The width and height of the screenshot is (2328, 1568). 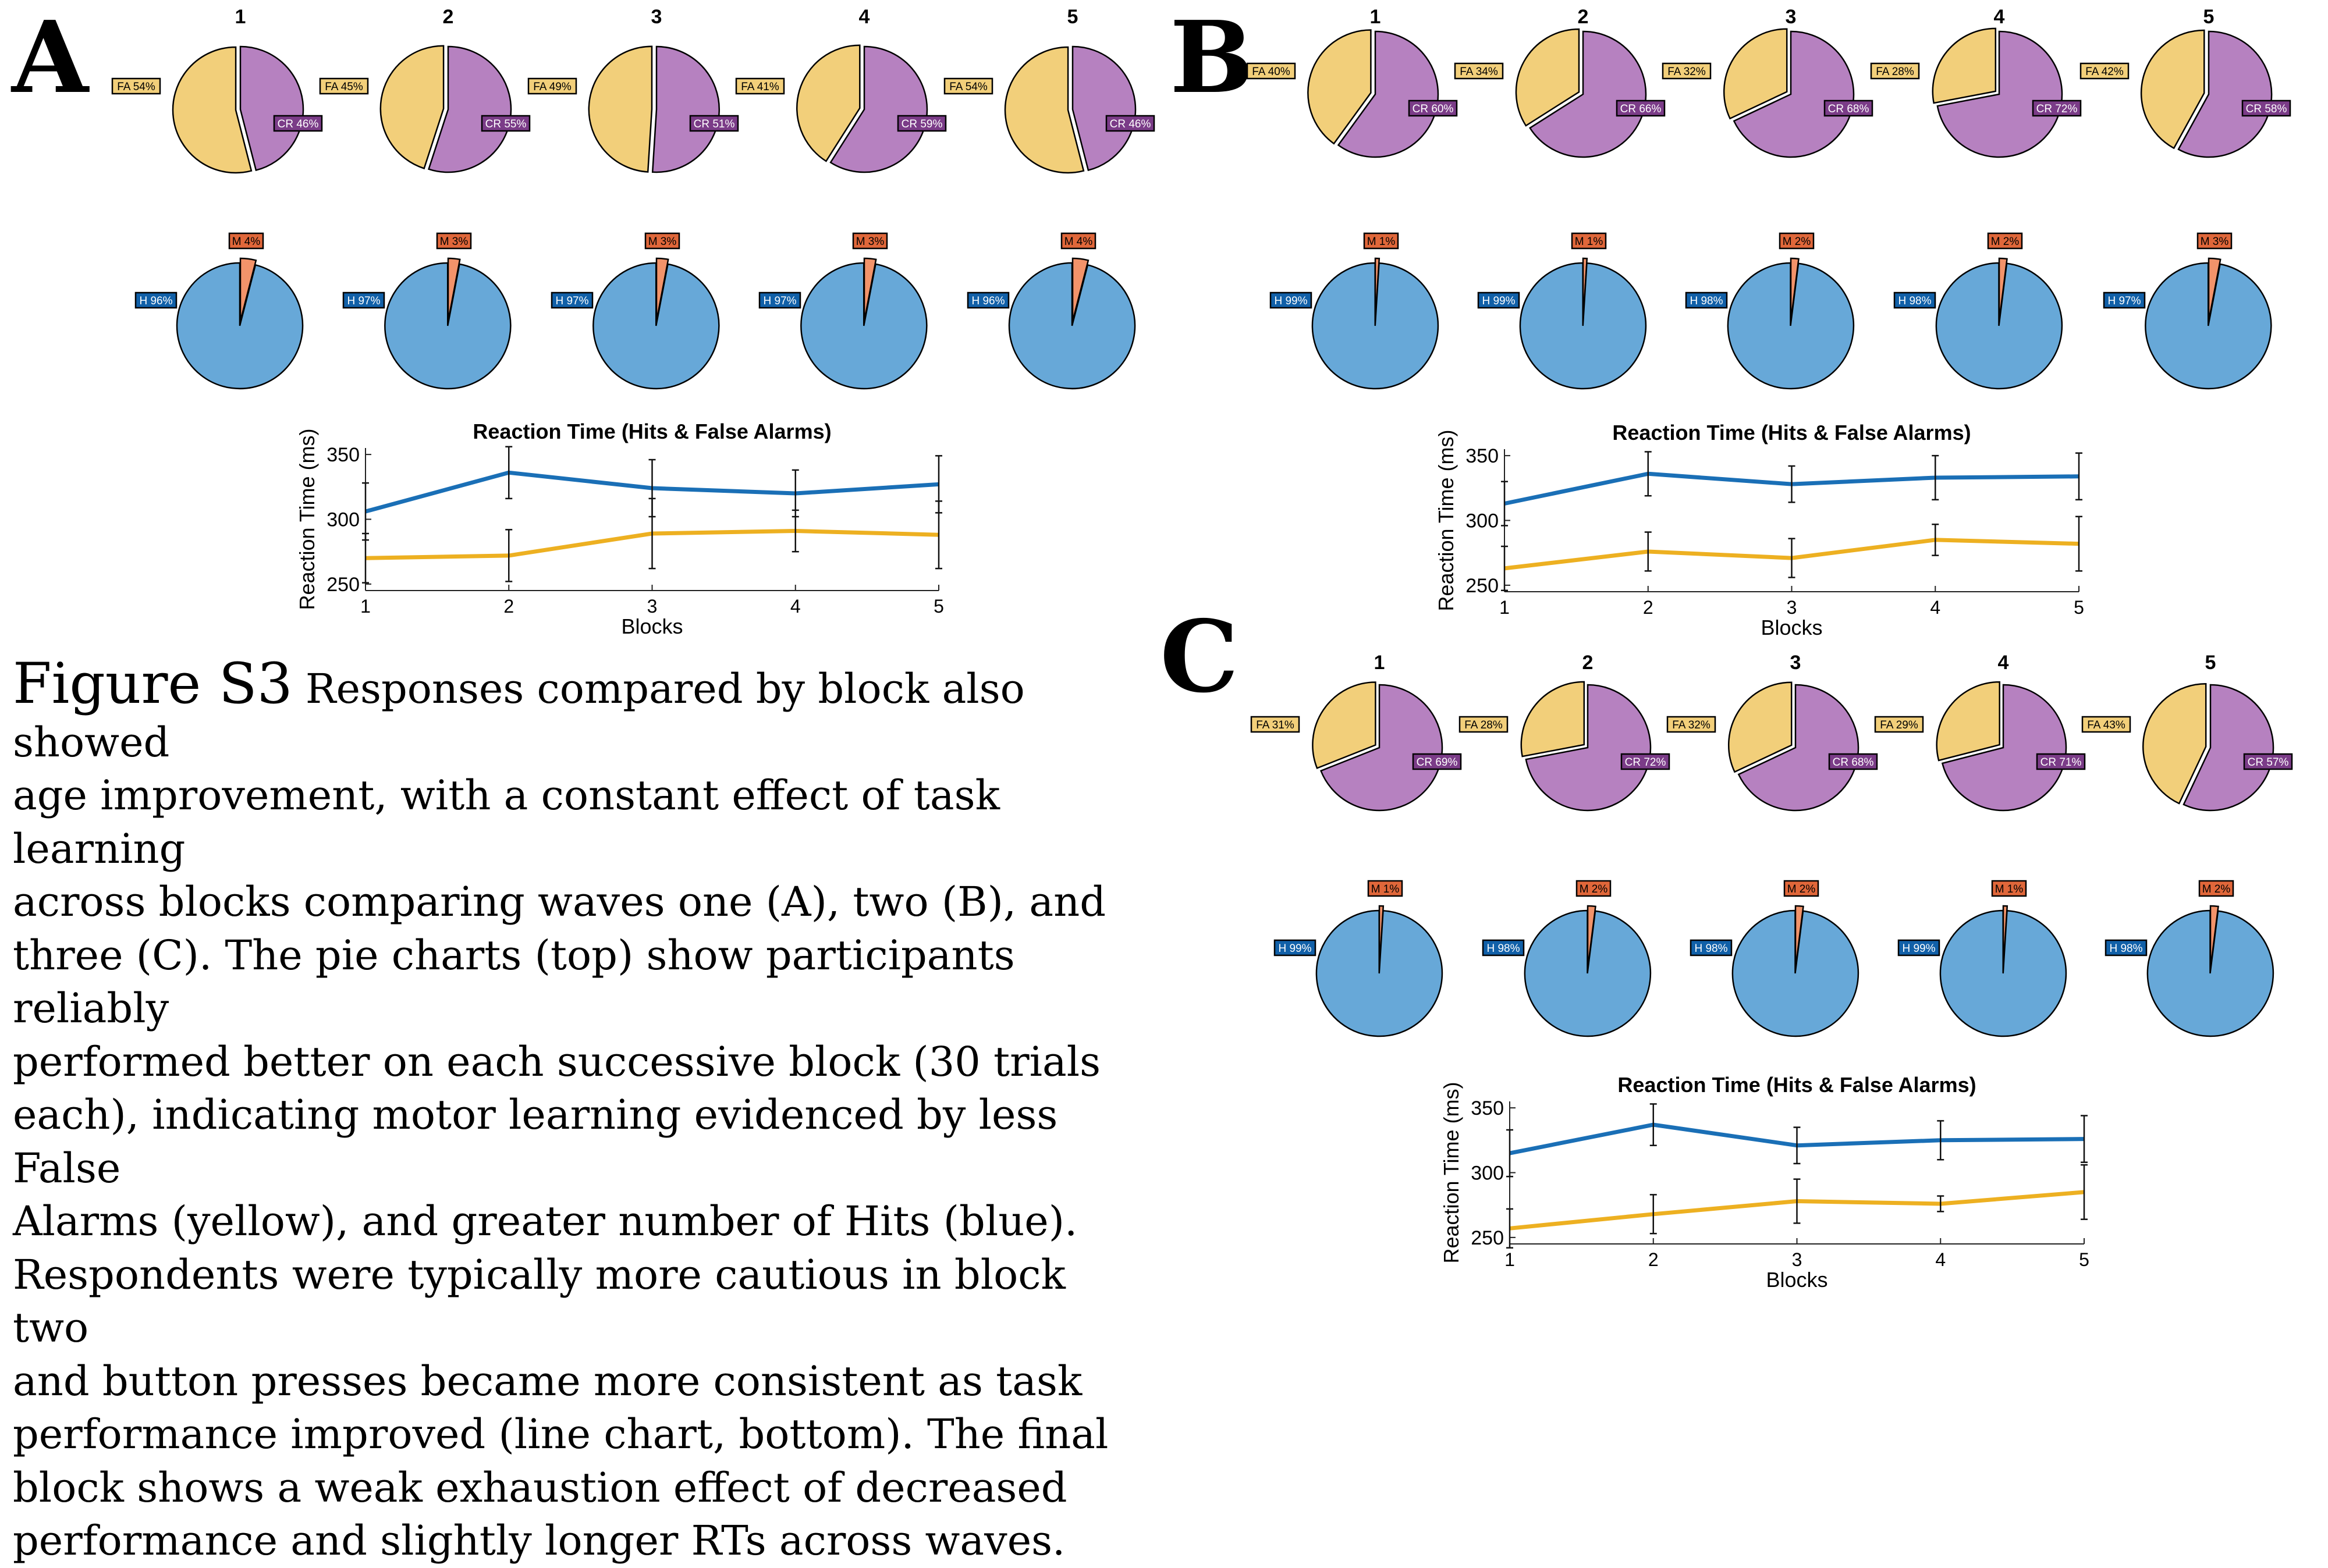 What do you see at coordinates (1433, 109) in the screenshot?
I see `panel-b-cr-label: CR 60%` at bounding box center [1433, 109].